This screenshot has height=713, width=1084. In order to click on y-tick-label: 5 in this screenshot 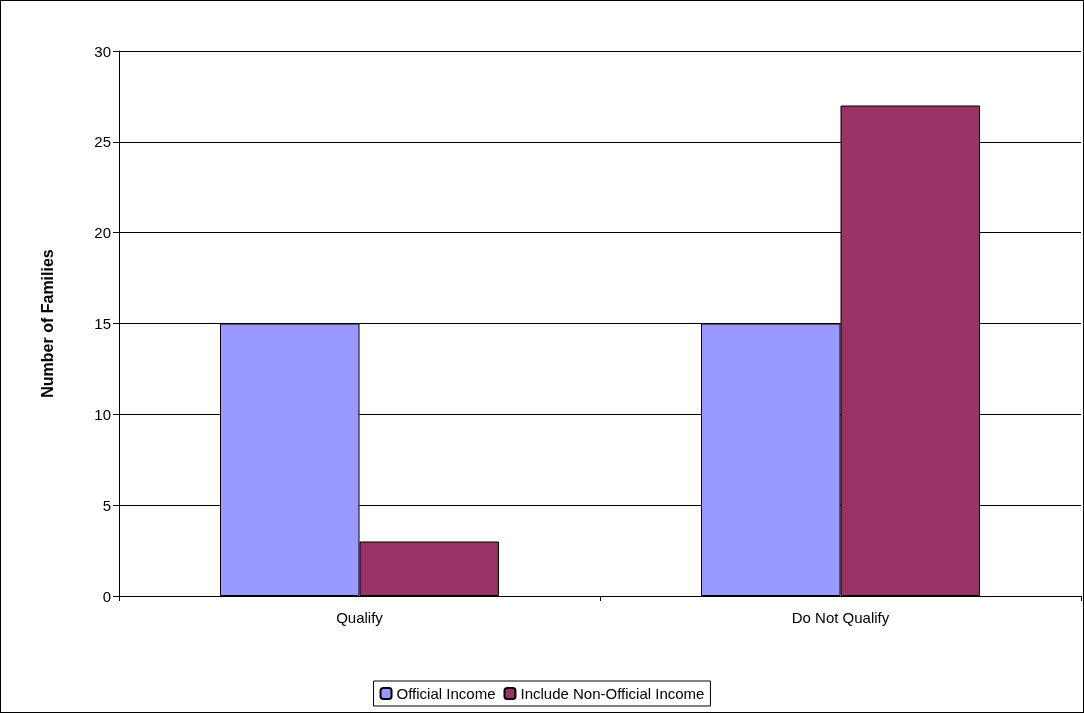, I will do `click(106, 505)`.